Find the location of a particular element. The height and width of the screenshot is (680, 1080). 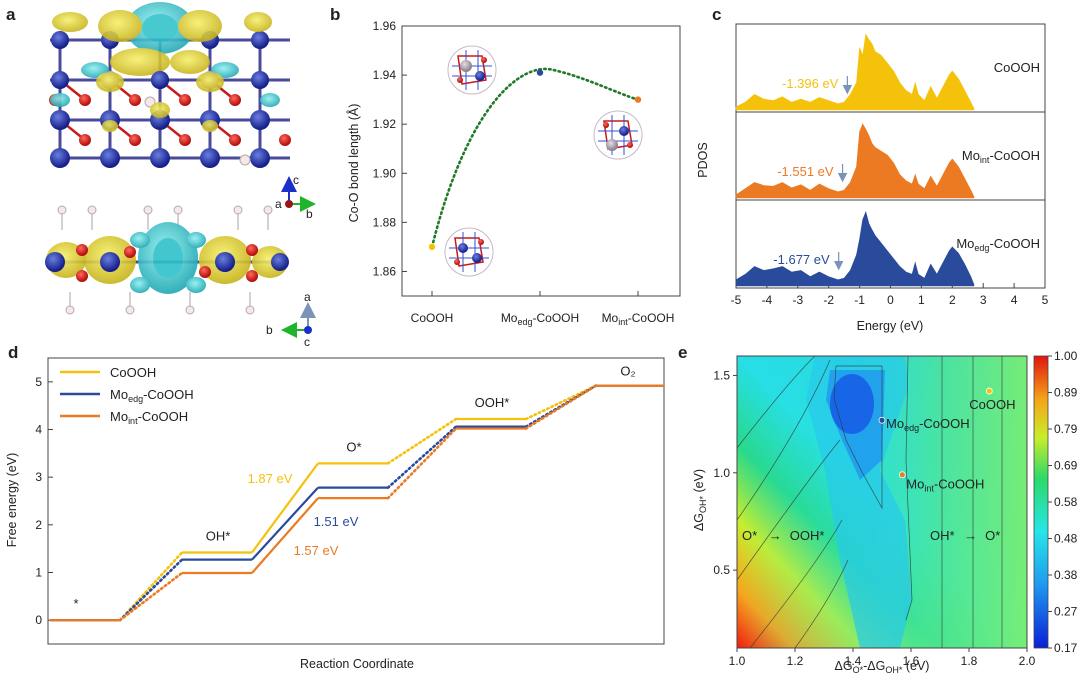

y-tick-label: 5 is located at coordinates (38, 382).